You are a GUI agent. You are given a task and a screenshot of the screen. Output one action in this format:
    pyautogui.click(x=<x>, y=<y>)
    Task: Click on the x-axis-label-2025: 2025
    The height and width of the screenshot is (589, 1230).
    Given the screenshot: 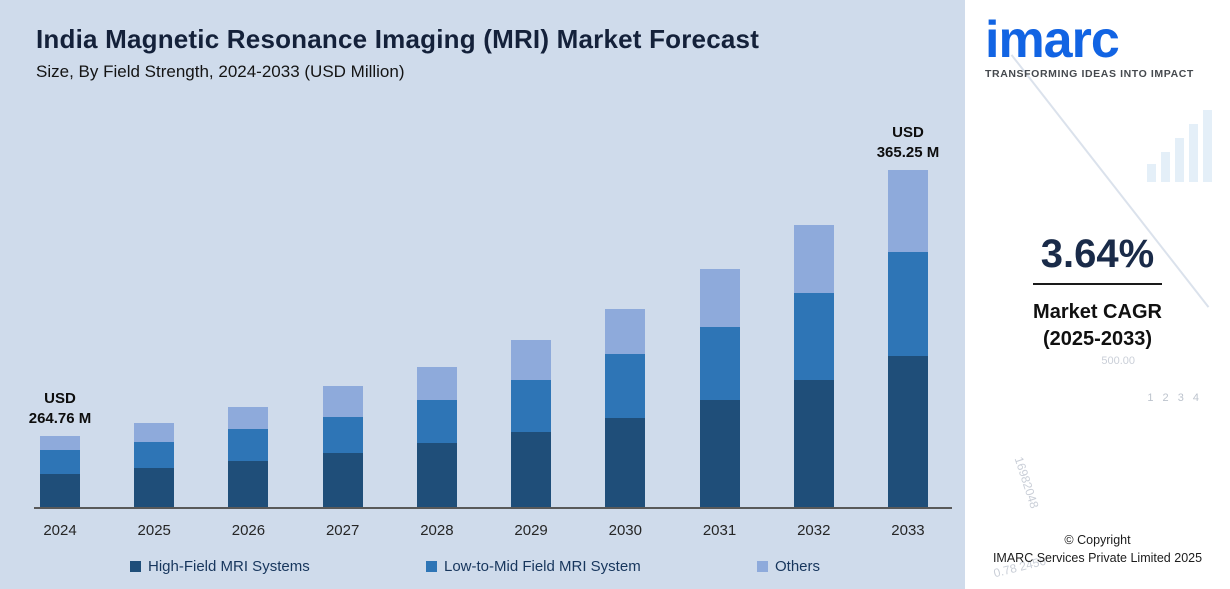 What is the action you would take?
    pyautogui.click(x=154, y=530)
    